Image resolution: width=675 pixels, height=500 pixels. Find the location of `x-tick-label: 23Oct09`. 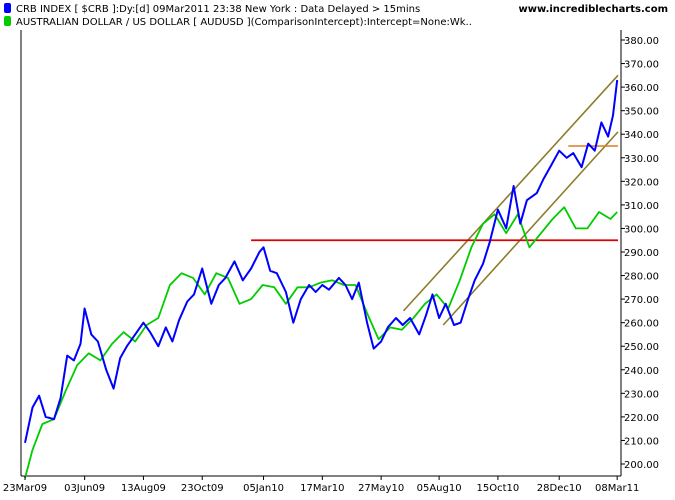

x-tick-label: 23Oct09 is located at coordinates (202, 488).